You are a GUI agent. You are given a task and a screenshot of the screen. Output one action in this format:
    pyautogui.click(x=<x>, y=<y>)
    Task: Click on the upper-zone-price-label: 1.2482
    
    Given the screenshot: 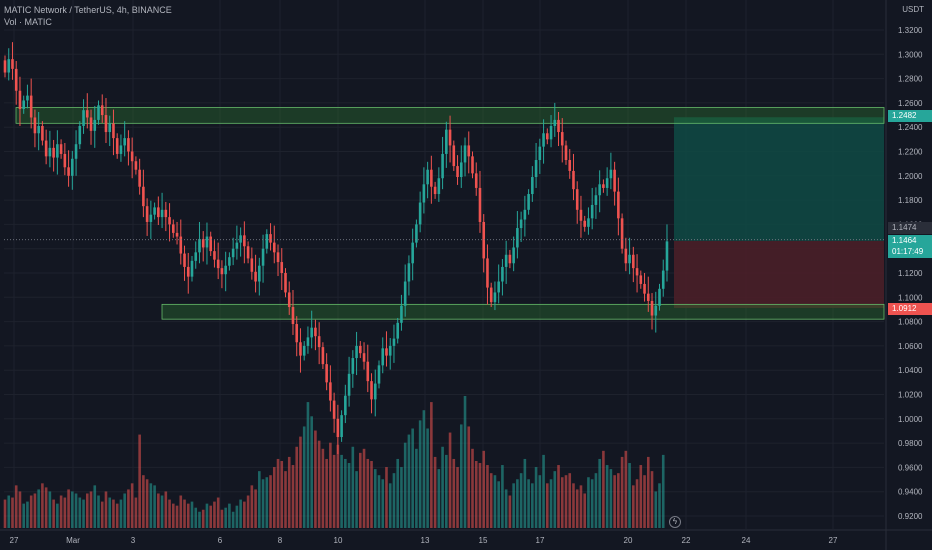 What is the action you would take?
    pyautogui.click(x=910, y=116)
    